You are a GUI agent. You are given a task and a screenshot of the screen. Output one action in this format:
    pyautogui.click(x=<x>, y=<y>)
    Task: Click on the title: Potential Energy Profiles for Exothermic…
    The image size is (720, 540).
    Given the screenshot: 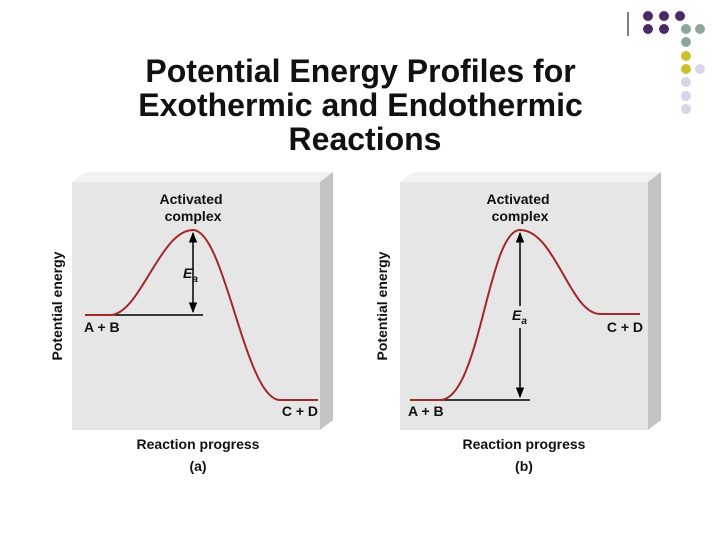 What is the action you would take?
    pyautogui.click(x=364, y=105)
    